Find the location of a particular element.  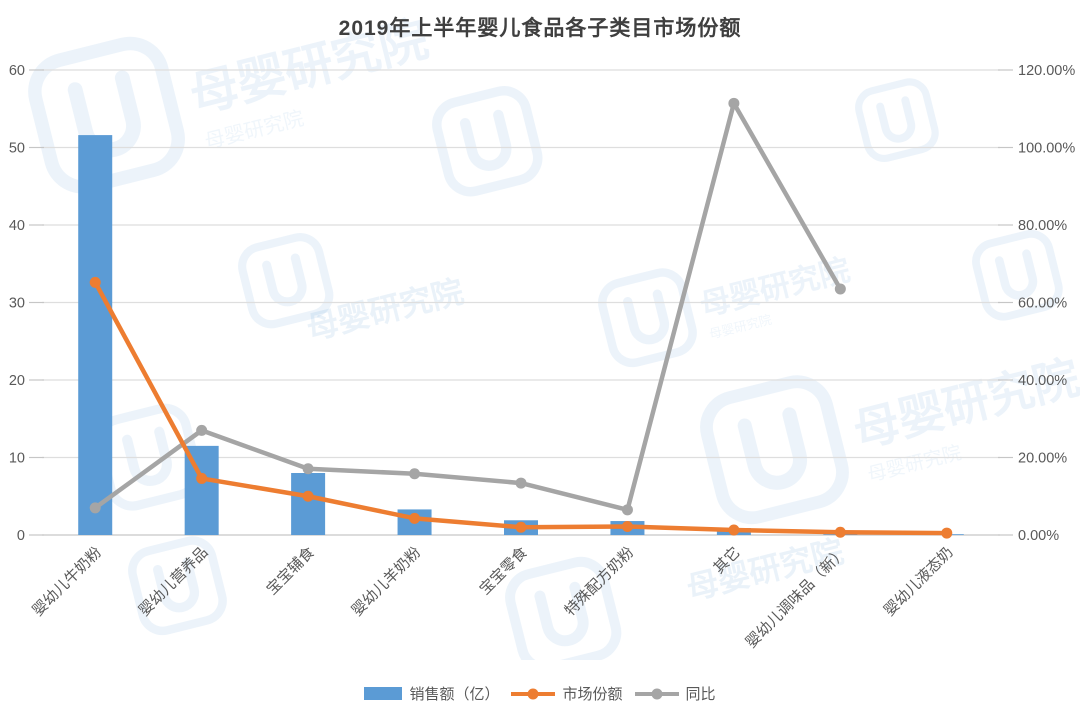

legend-swatch-market-share is located at coordinates (533, 693).